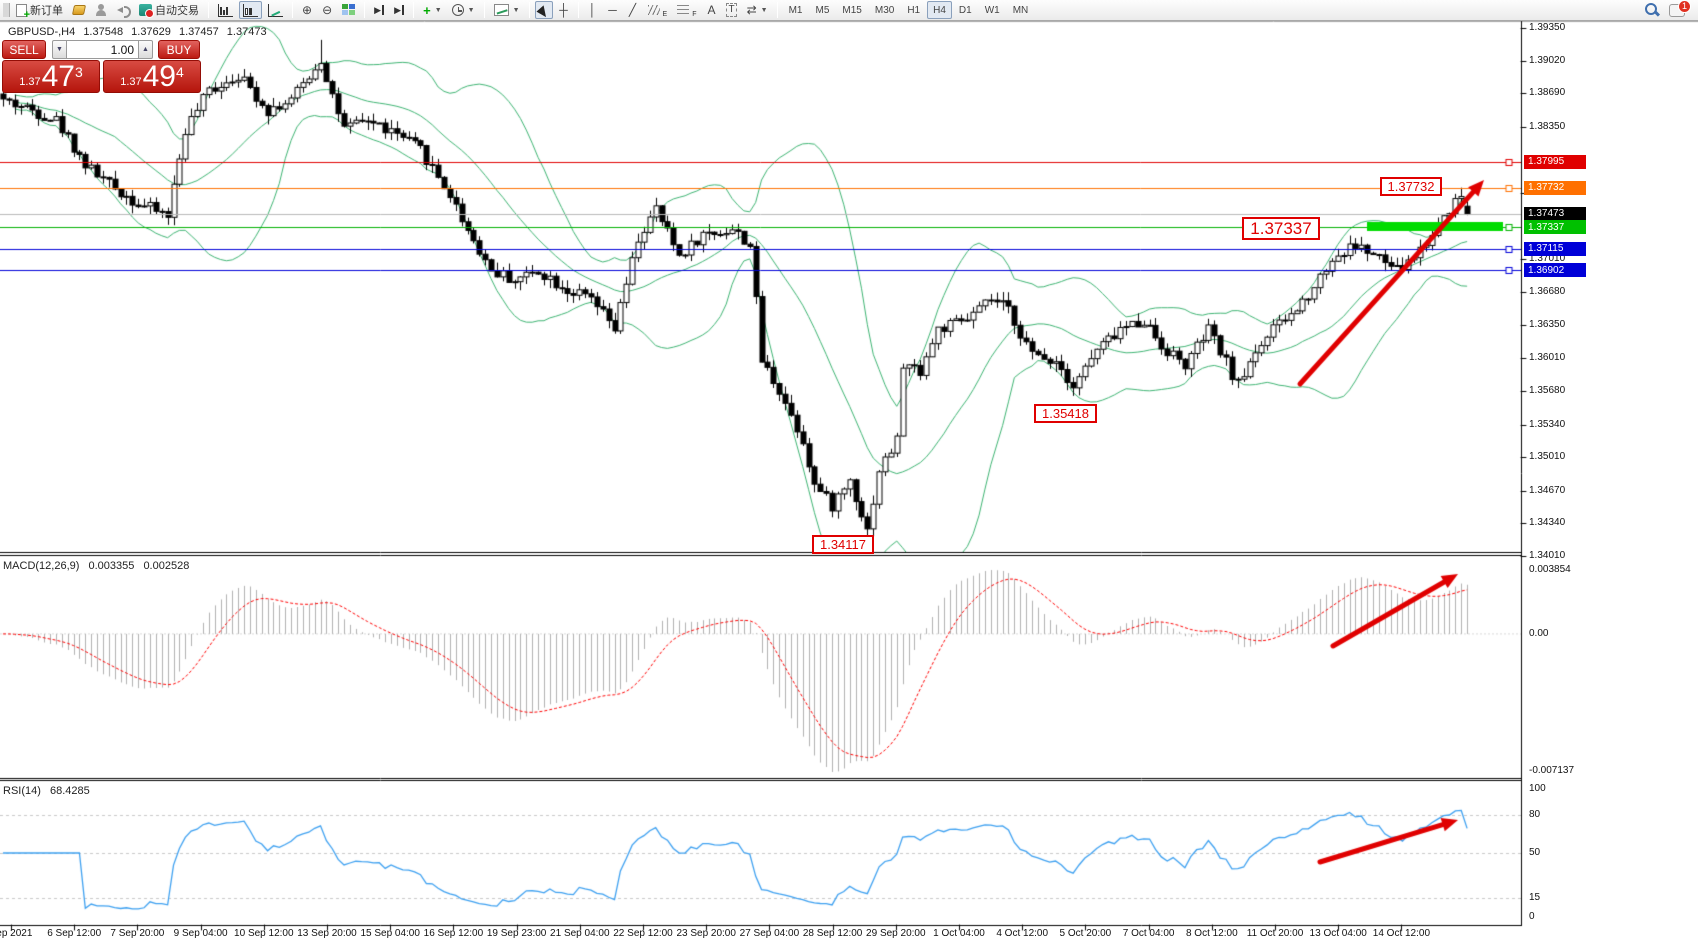  I want to click on chart-shift-icon: ▶, so click(399, 10).